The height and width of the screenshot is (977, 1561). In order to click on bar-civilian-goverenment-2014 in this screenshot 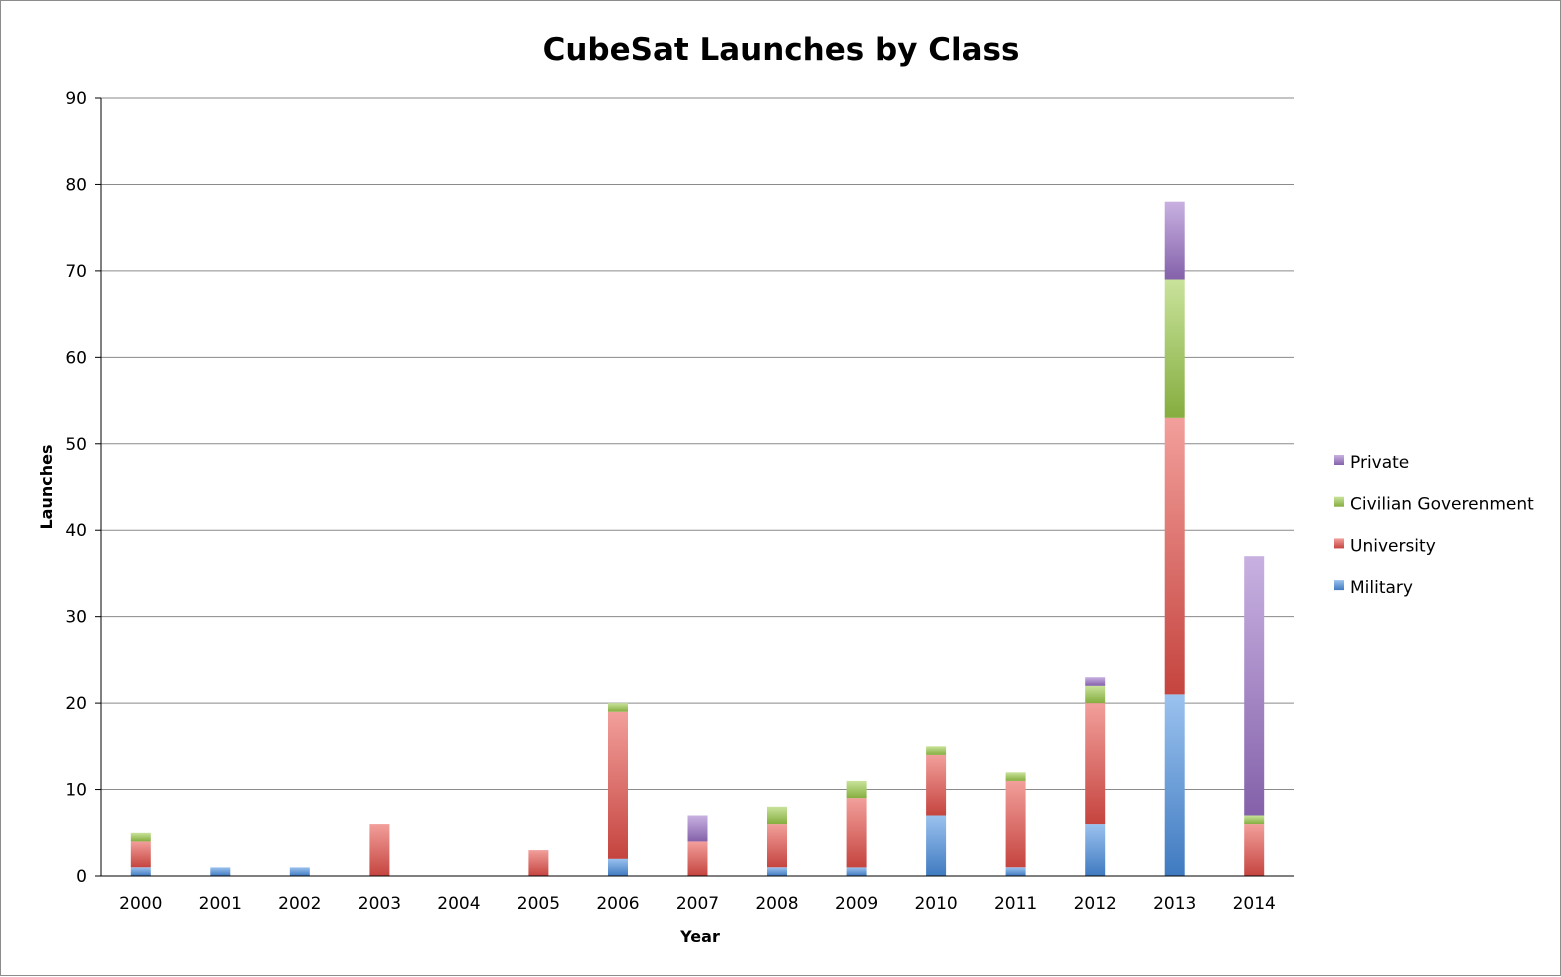, I will do `click(1254, 820)`.